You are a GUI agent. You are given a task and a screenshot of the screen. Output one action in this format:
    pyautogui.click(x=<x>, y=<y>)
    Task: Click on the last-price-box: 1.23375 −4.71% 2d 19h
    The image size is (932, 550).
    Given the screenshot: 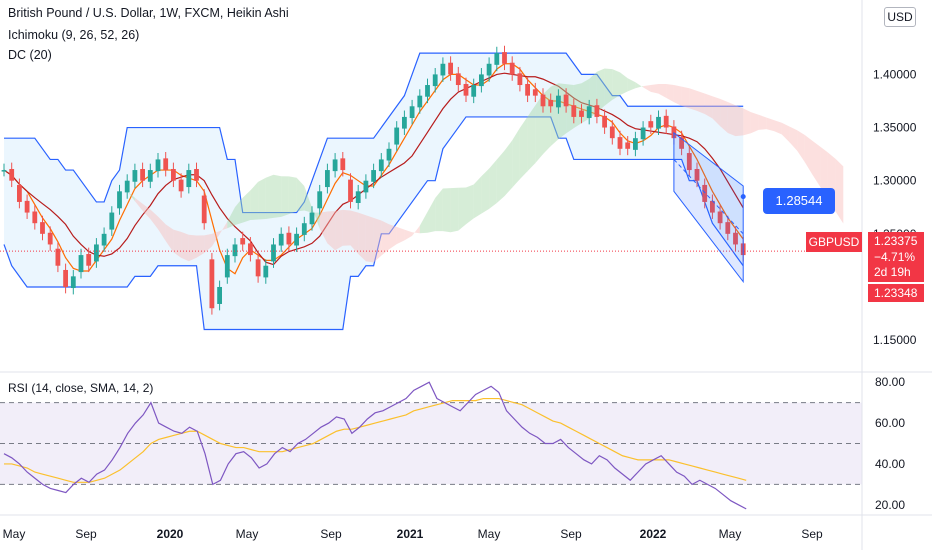 What is the action you would take?
    pyautogui.click(x=896, y=257)
    